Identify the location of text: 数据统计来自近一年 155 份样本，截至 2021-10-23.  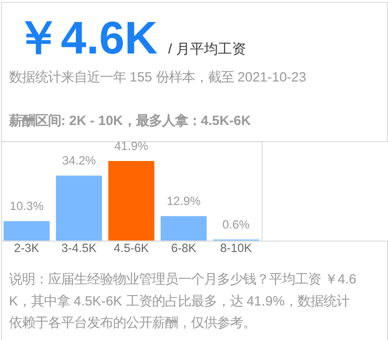
(157, 76).